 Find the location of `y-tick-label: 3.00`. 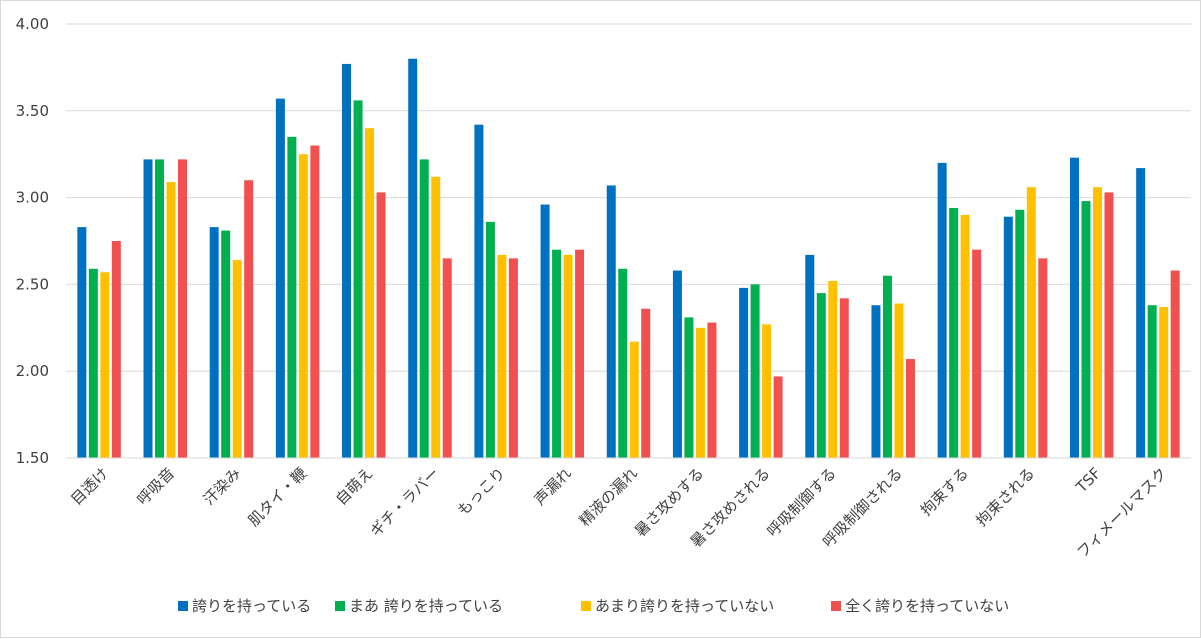

y-tick-label: 3.00 is located at coordinates (32, 198).